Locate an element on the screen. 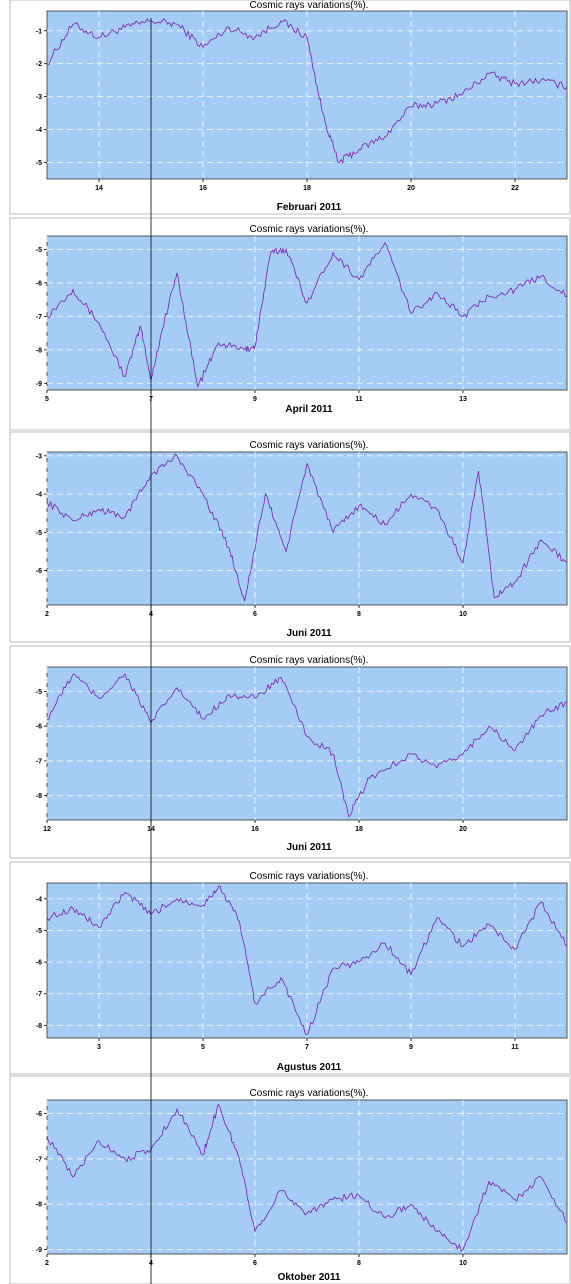  x-axis-label: April 2011 is located at coordinates (309, 409).